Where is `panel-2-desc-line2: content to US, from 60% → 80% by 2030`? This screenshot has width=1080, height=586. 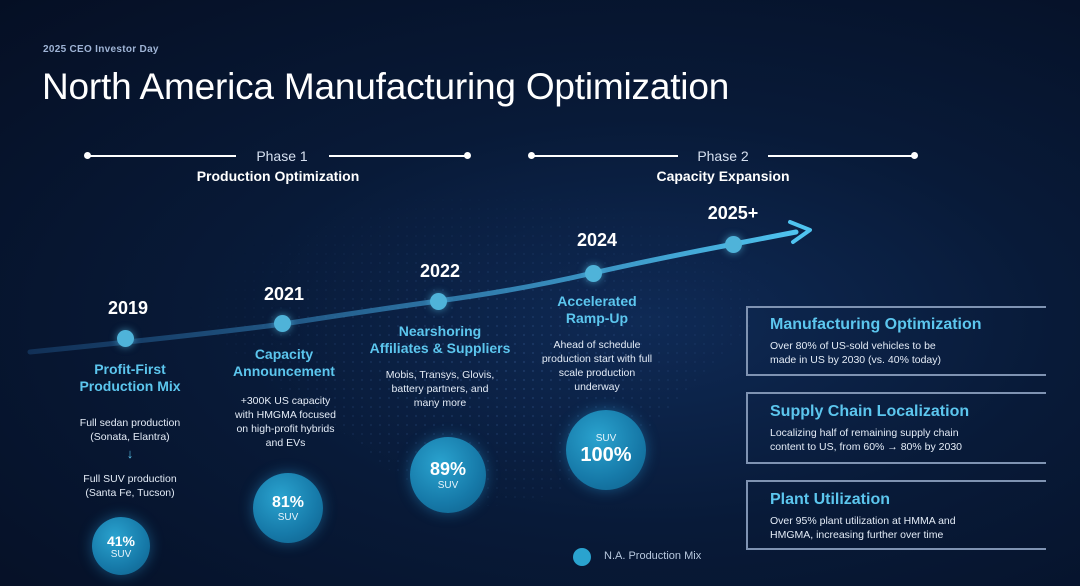
panel-2-desc-line2: content to US, from 60% → 80% by 2030 is located at coordinates (866, 447).